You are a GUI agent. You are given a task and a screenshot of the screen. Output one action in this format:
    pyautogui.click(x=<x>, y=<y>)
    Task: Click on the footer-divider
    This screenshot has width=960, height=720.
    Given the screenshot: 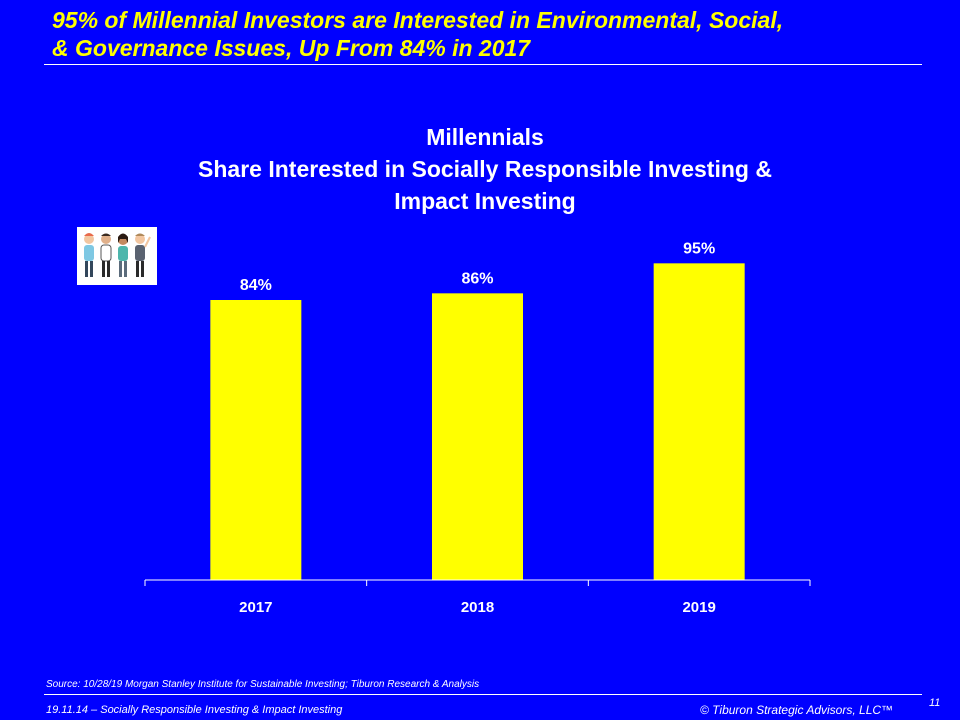 What is the action you would take?
    pyautogui.click(x=483, y=694)
    